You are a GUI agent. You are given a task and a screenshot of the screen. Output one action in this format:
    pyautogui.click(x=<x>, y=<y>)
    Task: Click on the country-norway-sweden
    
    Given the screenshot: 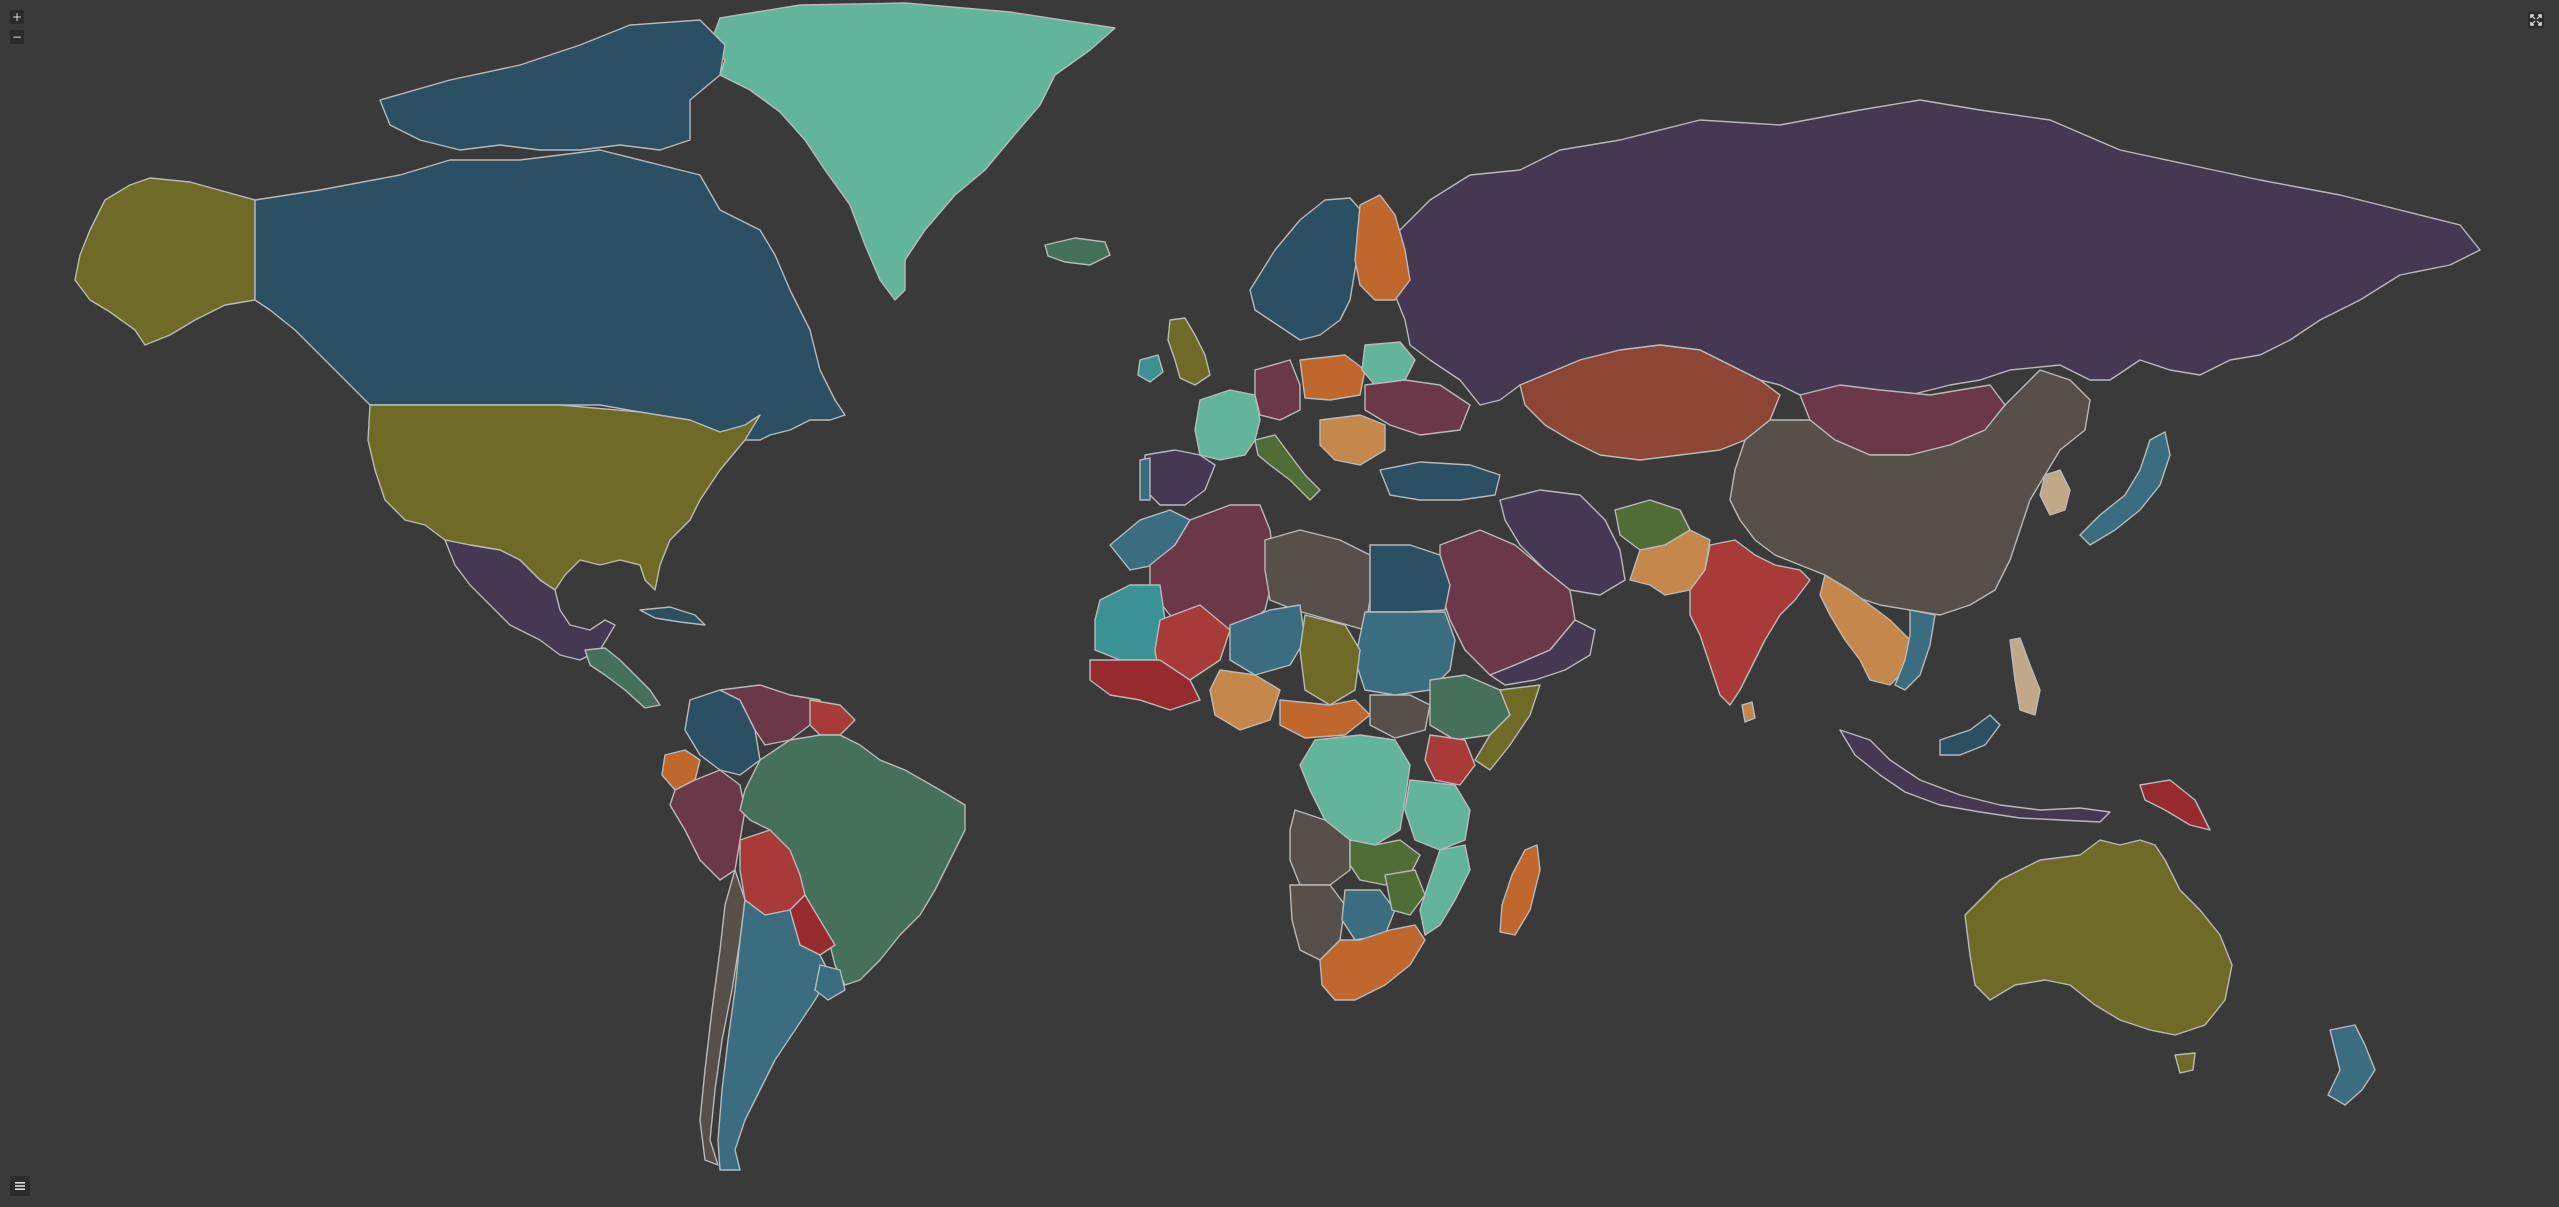 What is the action you would take?
    pyautogui.click(x=1307, y=269)
    